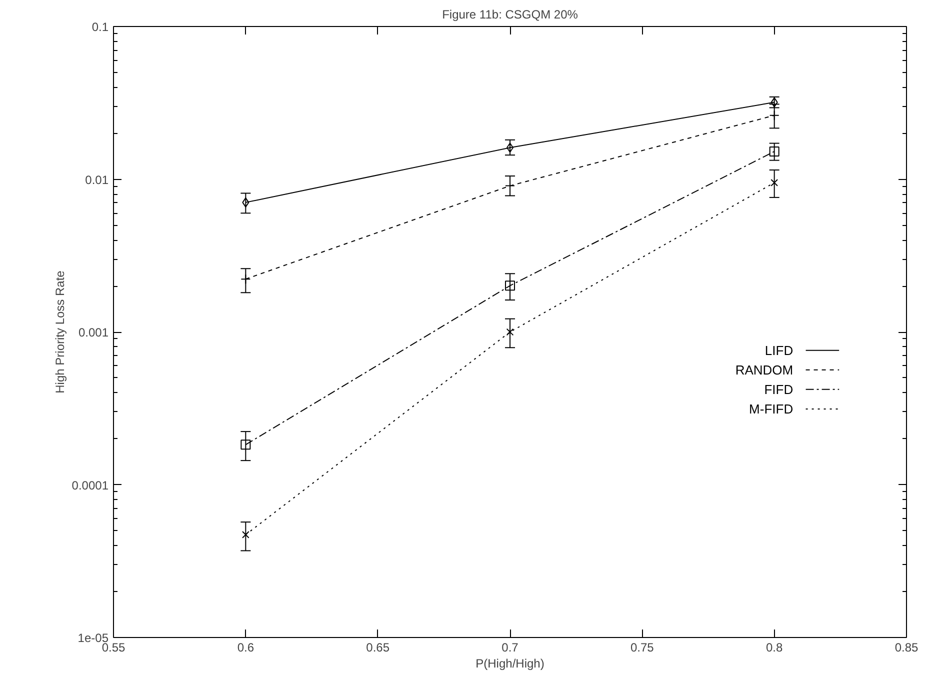  I want to click on x-tick-label: 0.85, so click(906, 647).